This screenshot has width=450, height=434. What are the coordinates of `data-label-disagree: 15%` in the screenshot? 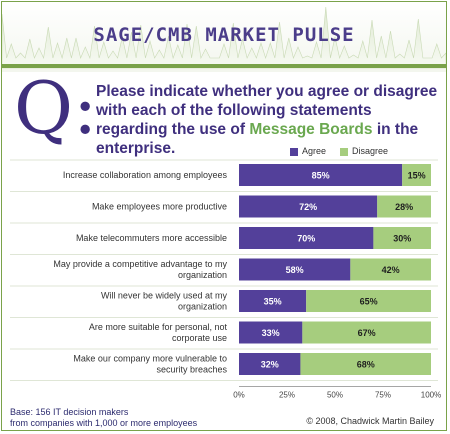 It's located at (417, 176).